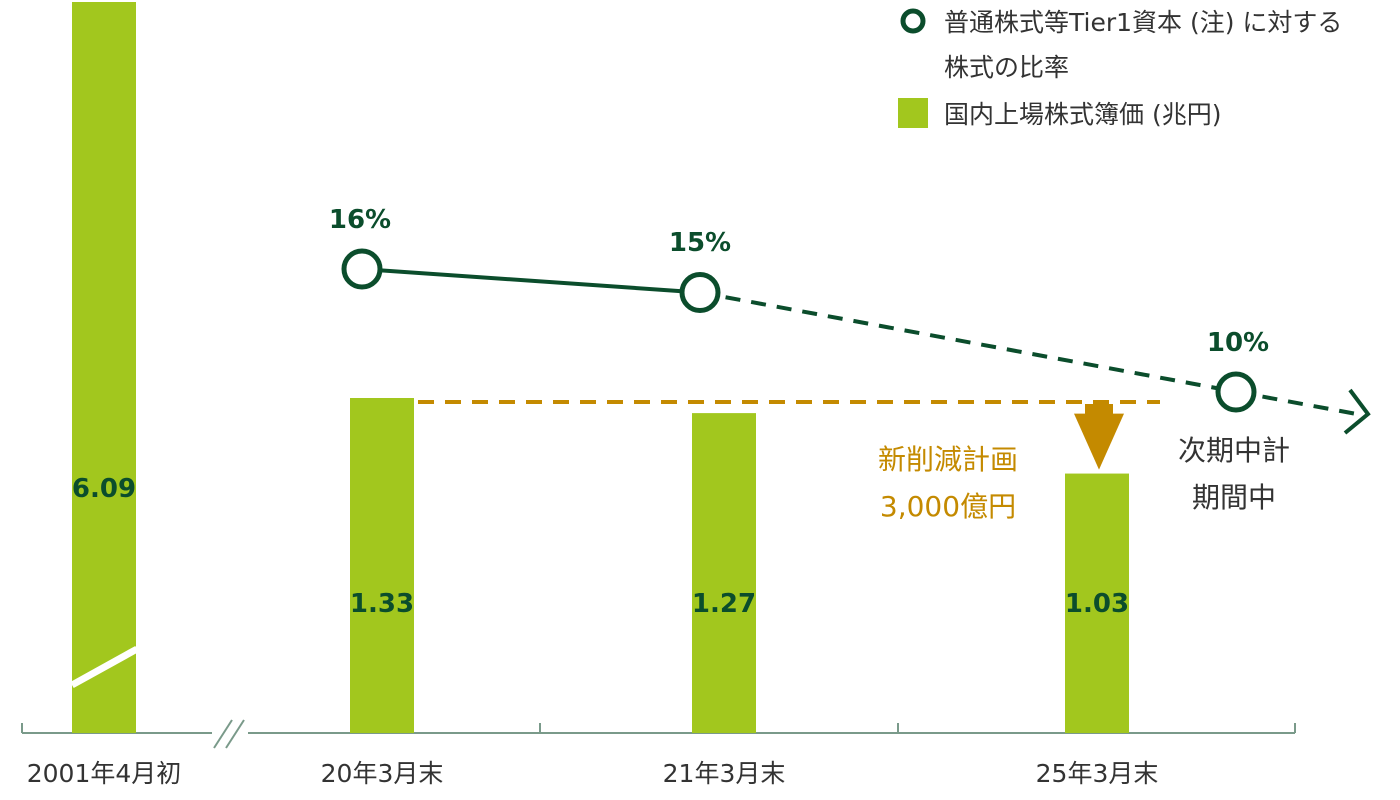 The image size is (1400, 800). Describe the element at coordinates (382, 604) in the screenshot. I see `bar-value-label: 1.33` at that location.